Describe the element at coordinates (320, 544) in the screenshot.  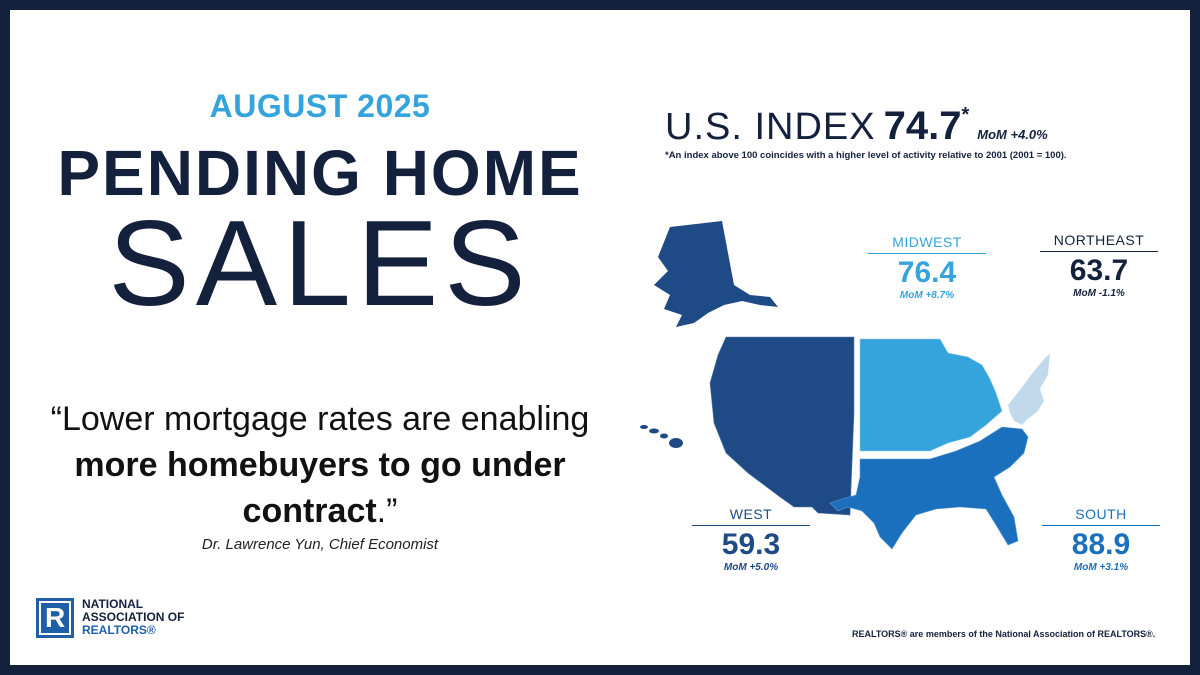
I see `quote-attribution: Dr. Lawrence Yun, Chief Economist` at that location.